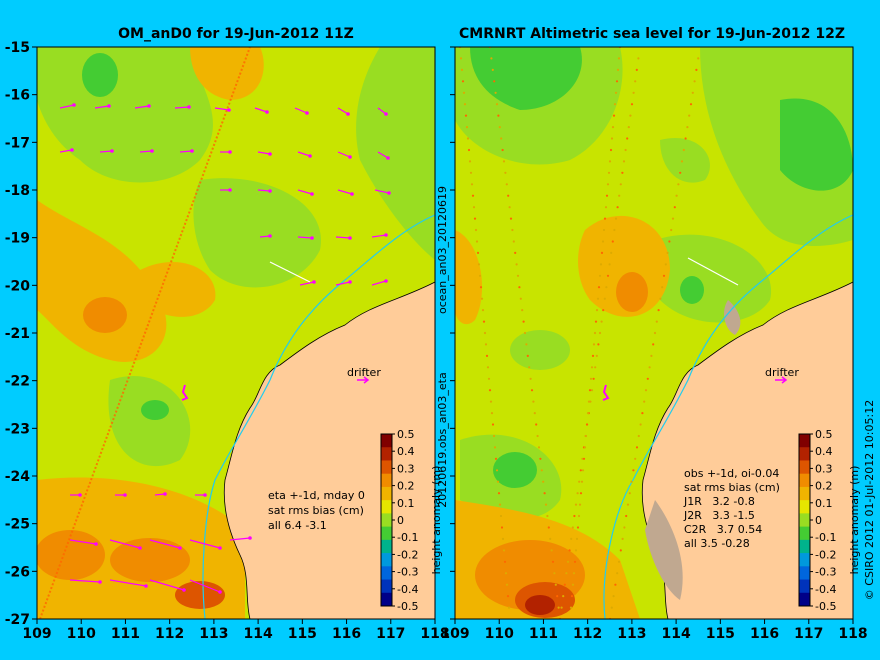 The width and height of the screenshot is (880, 660). Describe the element at coordinates (540, 350) in the screenshot. I see `right-anomaly-region` at that location.